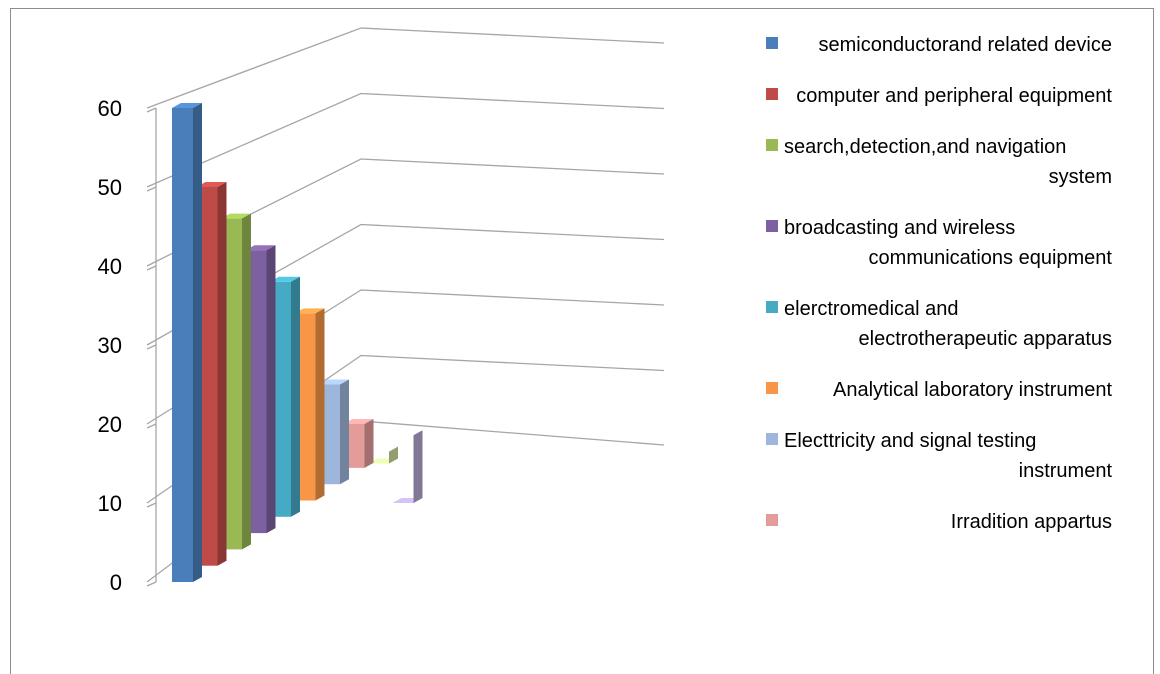  Describe the element at coordinates (110, 424) in the screenshot. I see `y-tick-label: 20` at that location.